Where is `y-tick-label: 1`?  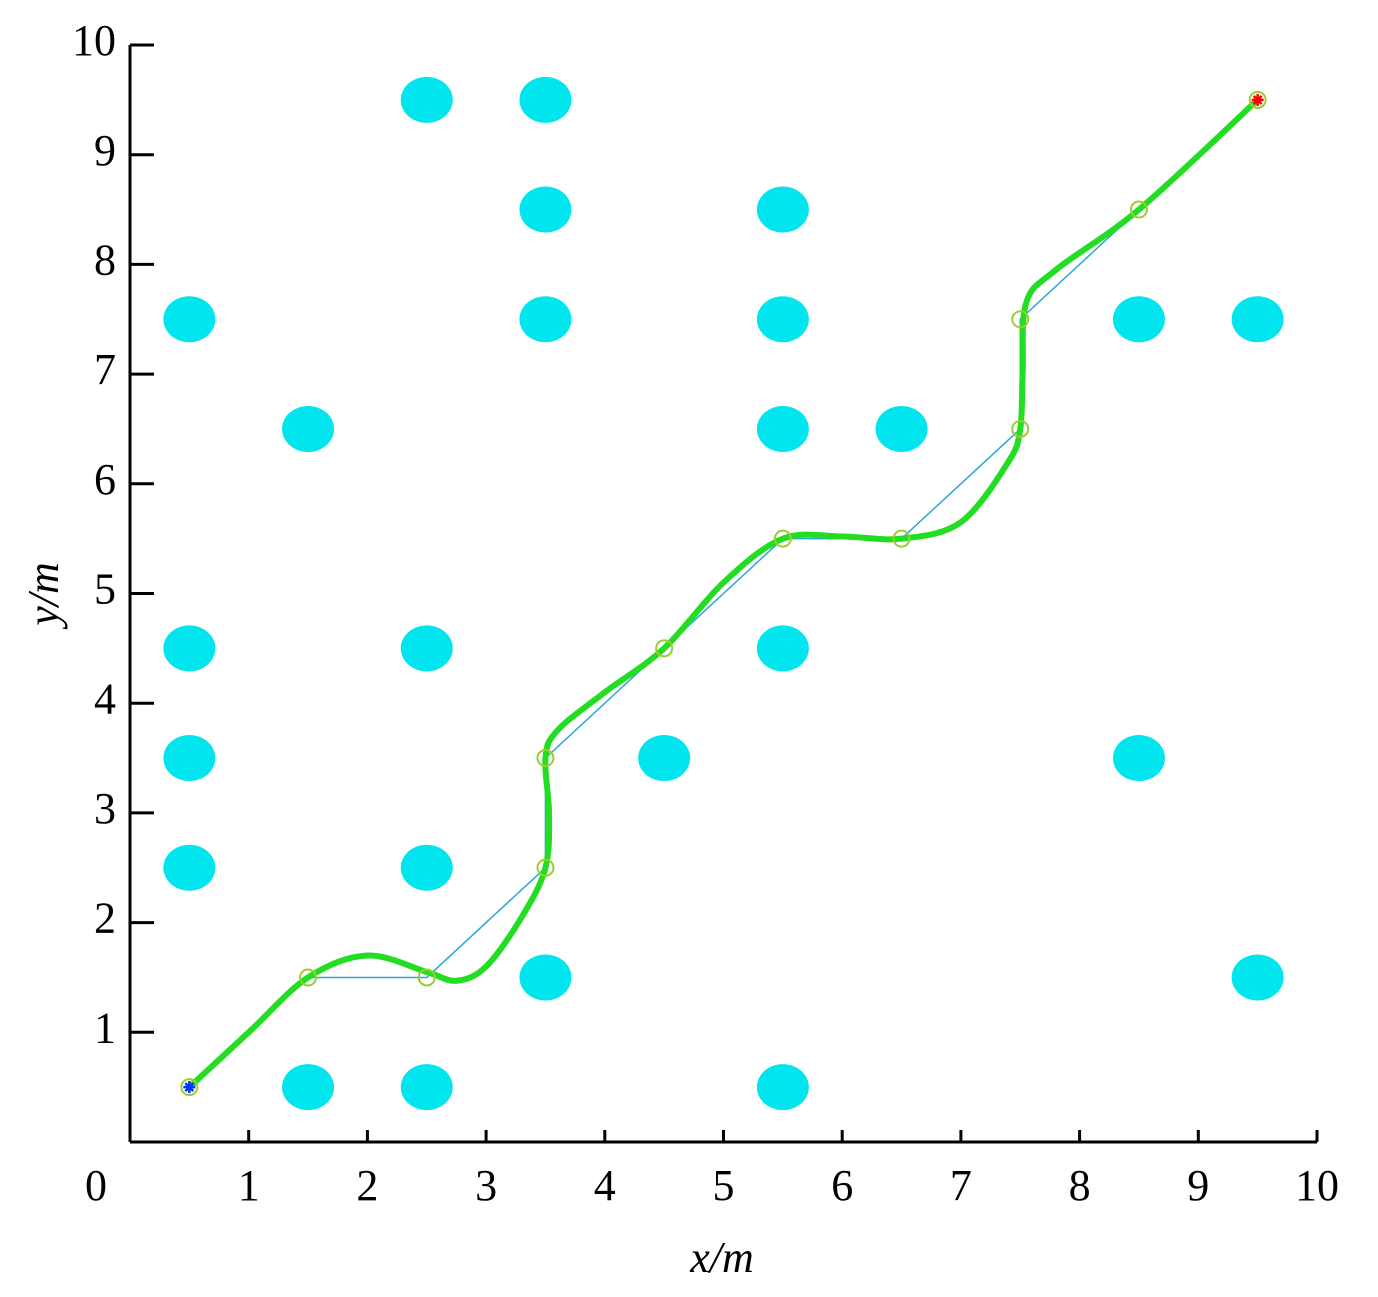
y-tick-label: 1 is located at coordinates (105, 1027).